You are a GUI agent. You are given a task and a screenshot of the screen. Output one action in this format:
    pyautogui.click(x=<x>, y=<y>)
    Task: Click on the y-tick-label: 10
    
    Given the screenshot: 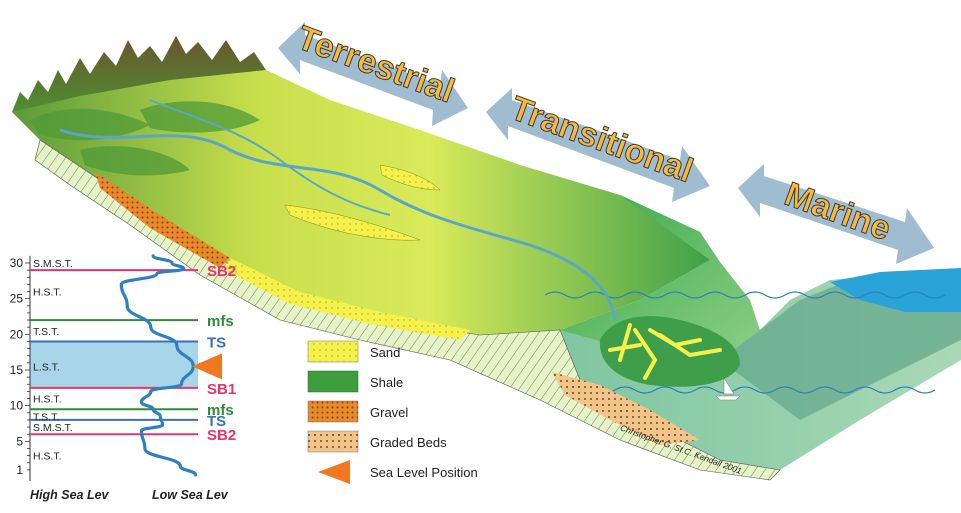 What is the action you would take?
    pyautogui.click(x=17, y=406)
    